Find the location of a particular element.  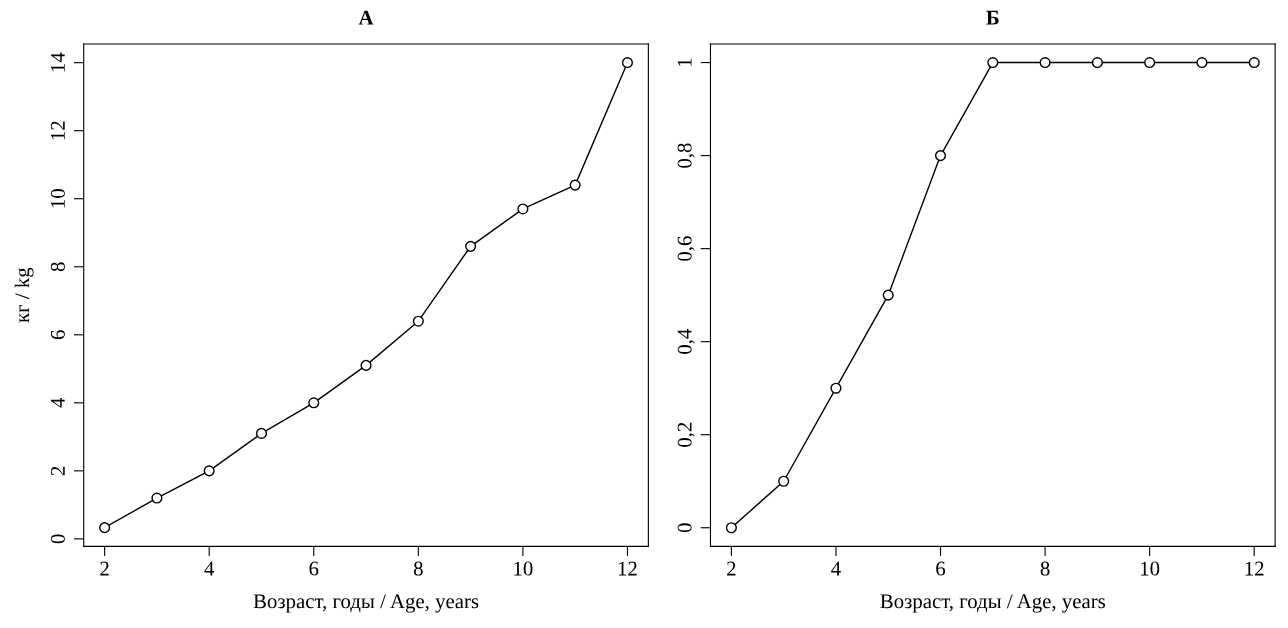

chart-title: Б is located at coordinates (992, 17).